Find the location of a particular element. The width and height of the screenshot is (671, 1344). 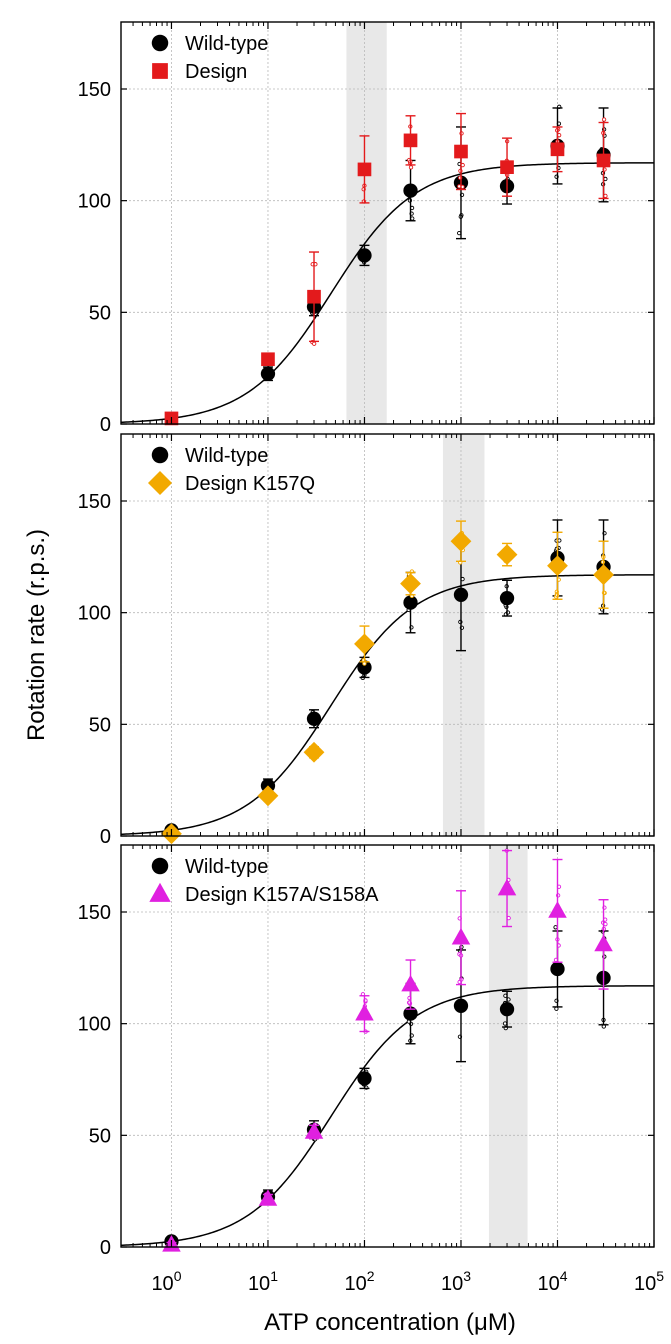

legend-item: Design K157A/S158A is located at coordinates (264, 894).